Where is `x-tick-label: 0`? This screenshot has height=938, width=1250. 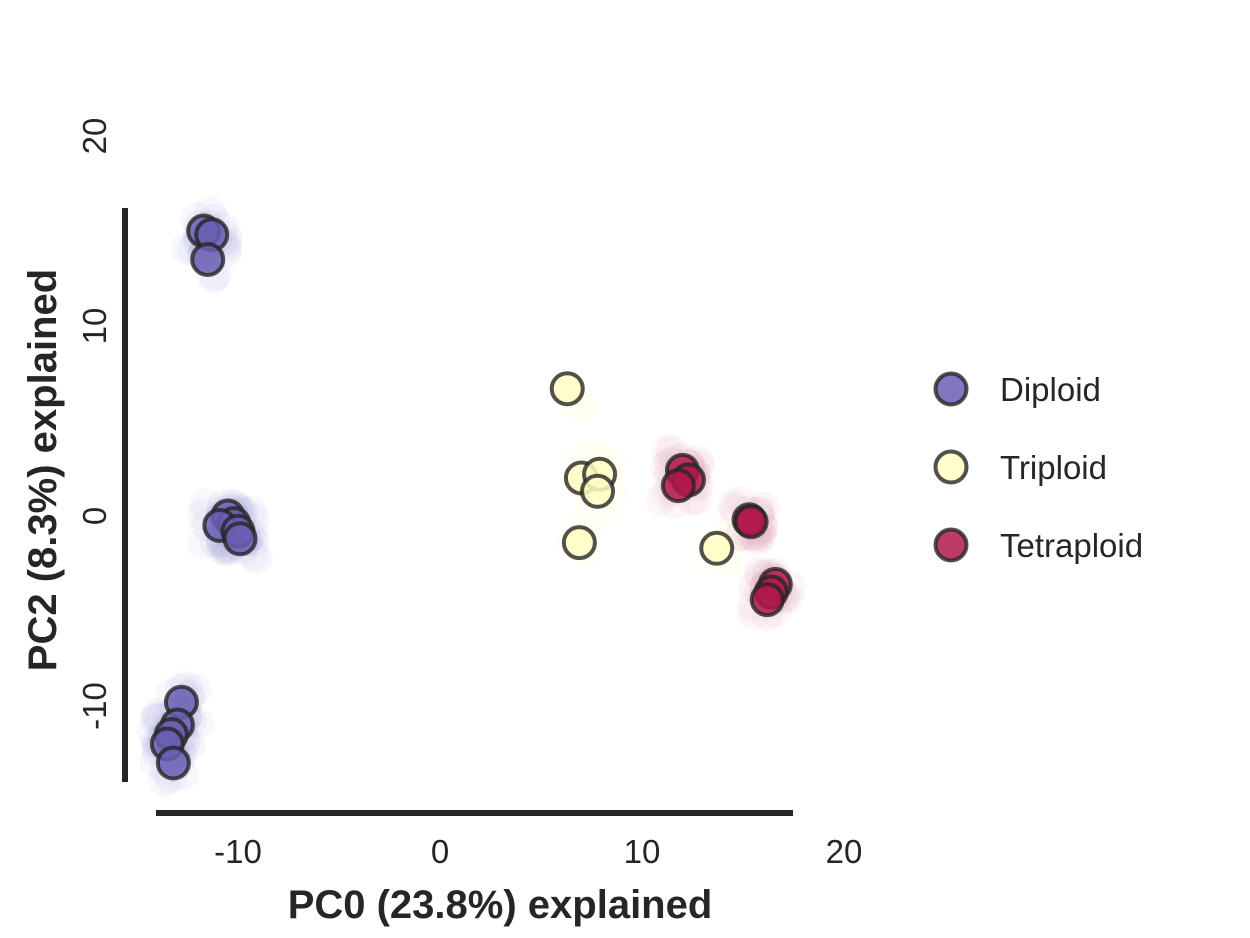
x-tick-label: 0 is located at coordinates (440, 851).